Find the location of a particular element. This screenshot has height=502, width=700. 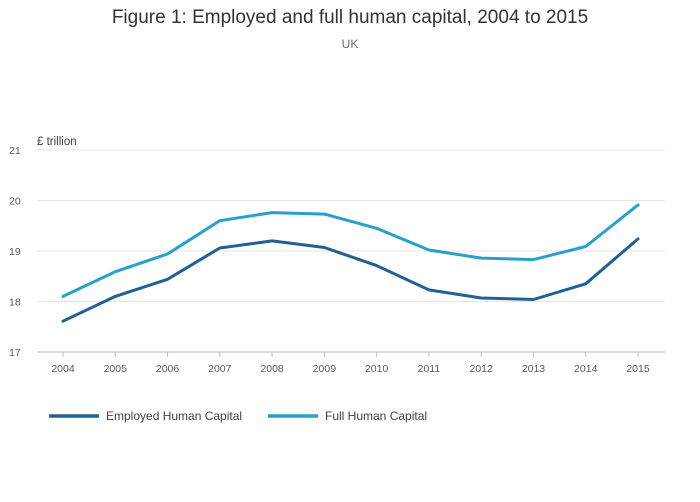

chart-subtitle: UK is located at coordinates (350, 44).